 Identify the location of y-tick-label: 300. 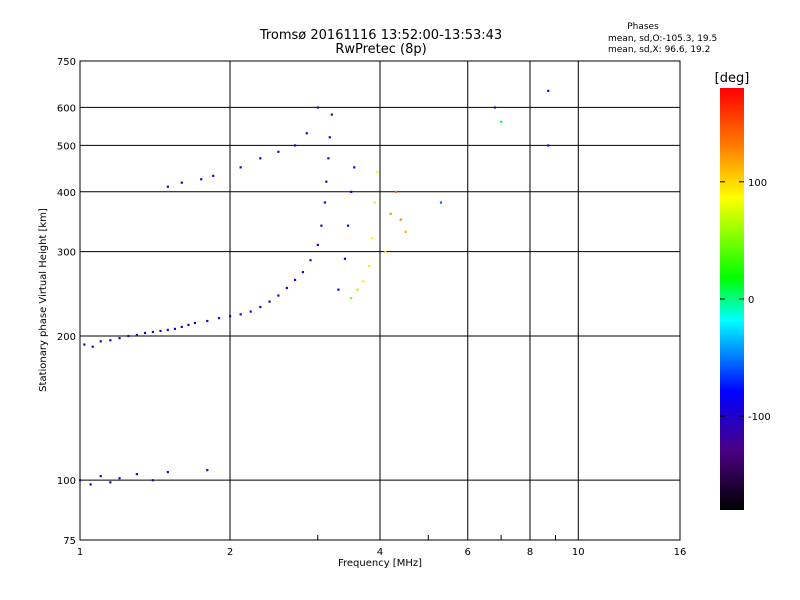
(66, 253).